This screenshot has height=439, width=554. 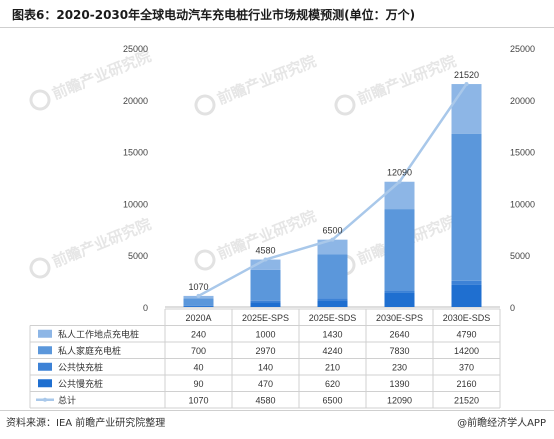 What do you see at coordinates (399, 400) in the screenshot?
I see `table-cell: 12090` at bounding box center [399, 400].